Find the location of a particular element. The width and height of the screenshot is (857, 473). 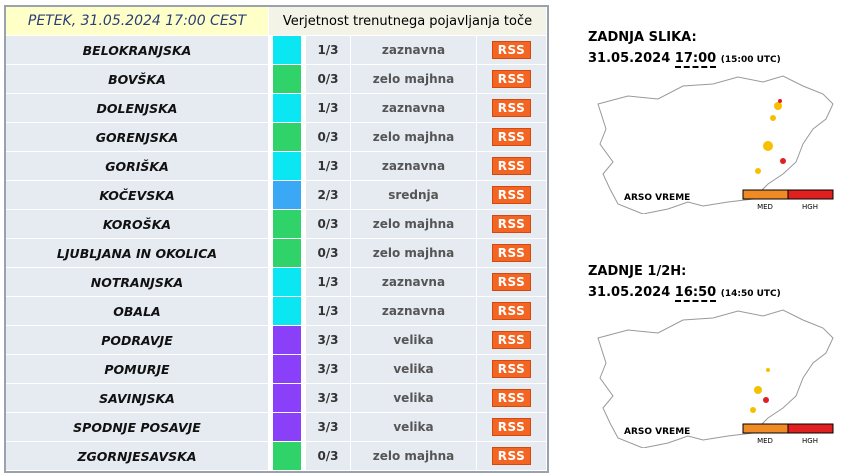

region: BOVŠKA is located at coordinates (137, 79).